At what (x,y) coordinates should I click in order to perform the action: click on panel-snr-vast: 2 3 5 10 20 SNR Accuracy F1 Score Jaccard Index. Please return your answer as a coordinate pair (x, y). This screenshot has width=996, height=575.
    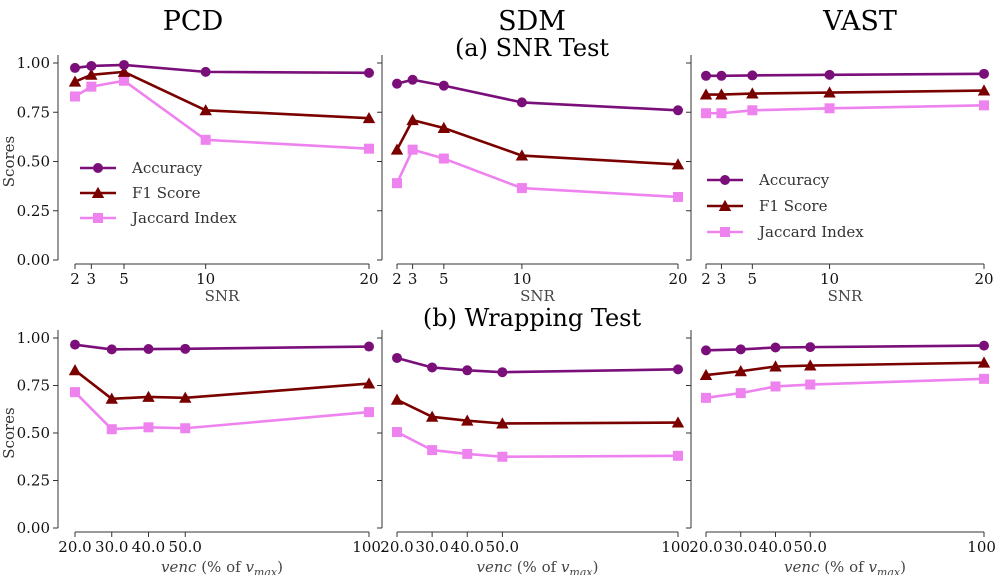
    Looking at the image, I should click on (840, 180).